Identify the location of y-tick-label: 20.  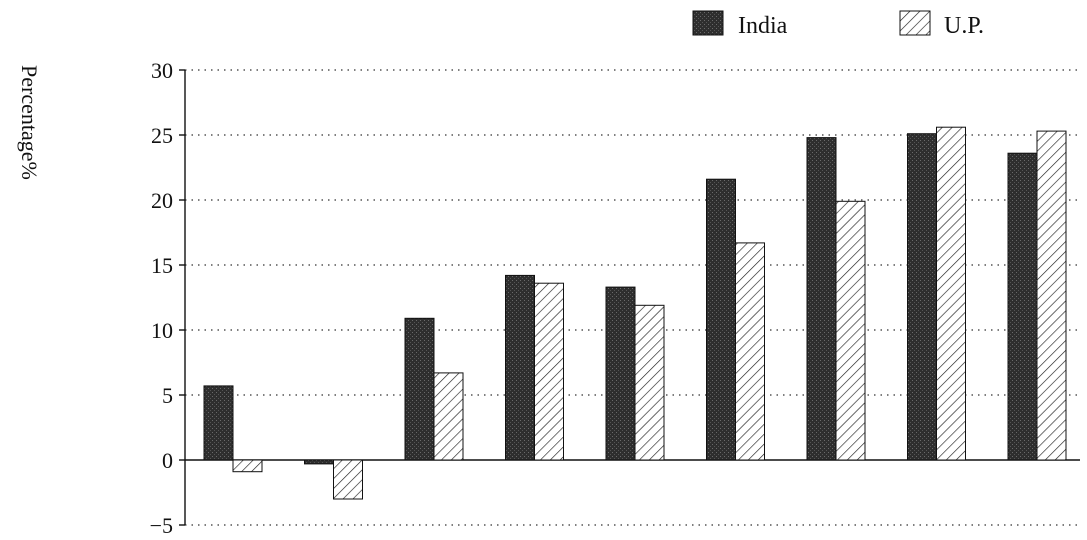
(162, 200).